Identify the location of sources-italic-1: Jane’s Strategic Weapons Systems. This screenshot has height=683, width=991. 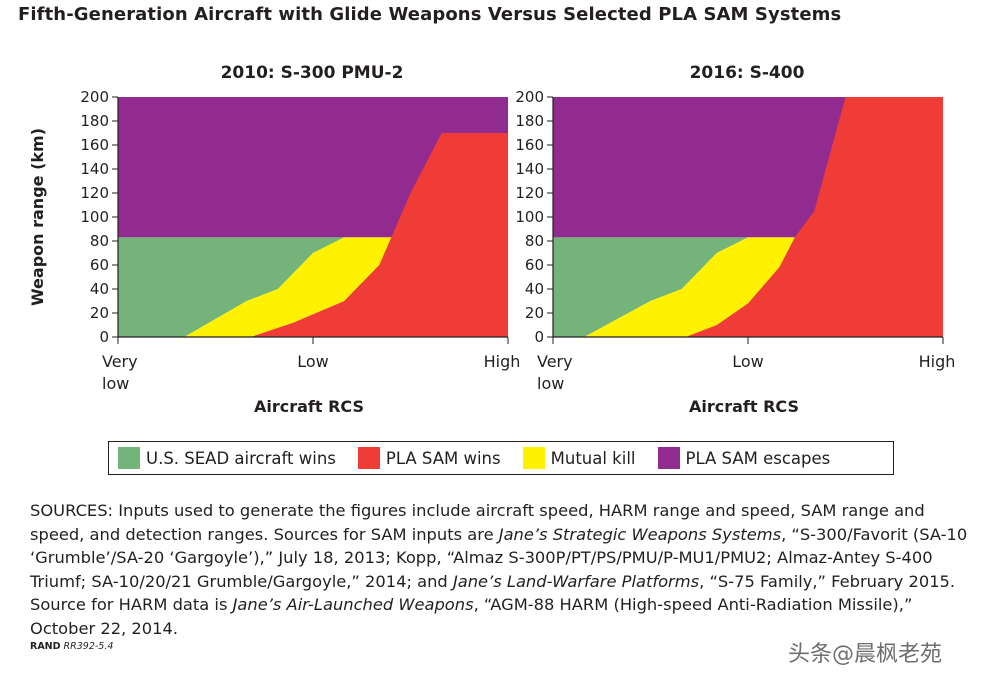
(640, 534).